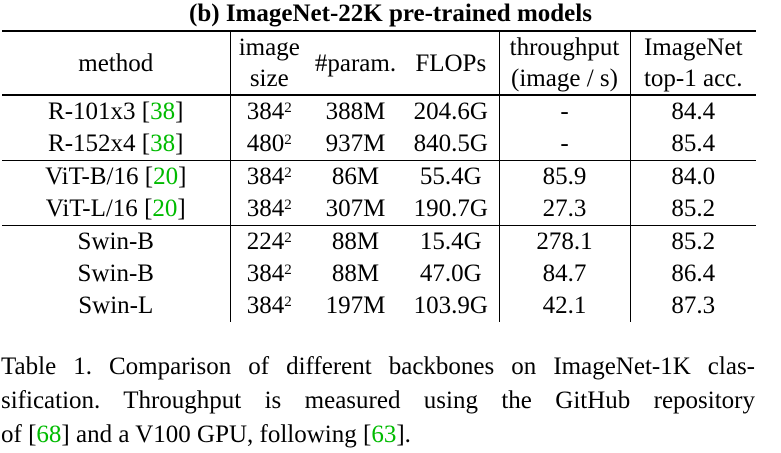 Image resolution: width=781 pixels, height=453 pixels. Describe the element at coordinates (564, 241) in the screenshot. I see `cell-throughput: 278.1` at that location.